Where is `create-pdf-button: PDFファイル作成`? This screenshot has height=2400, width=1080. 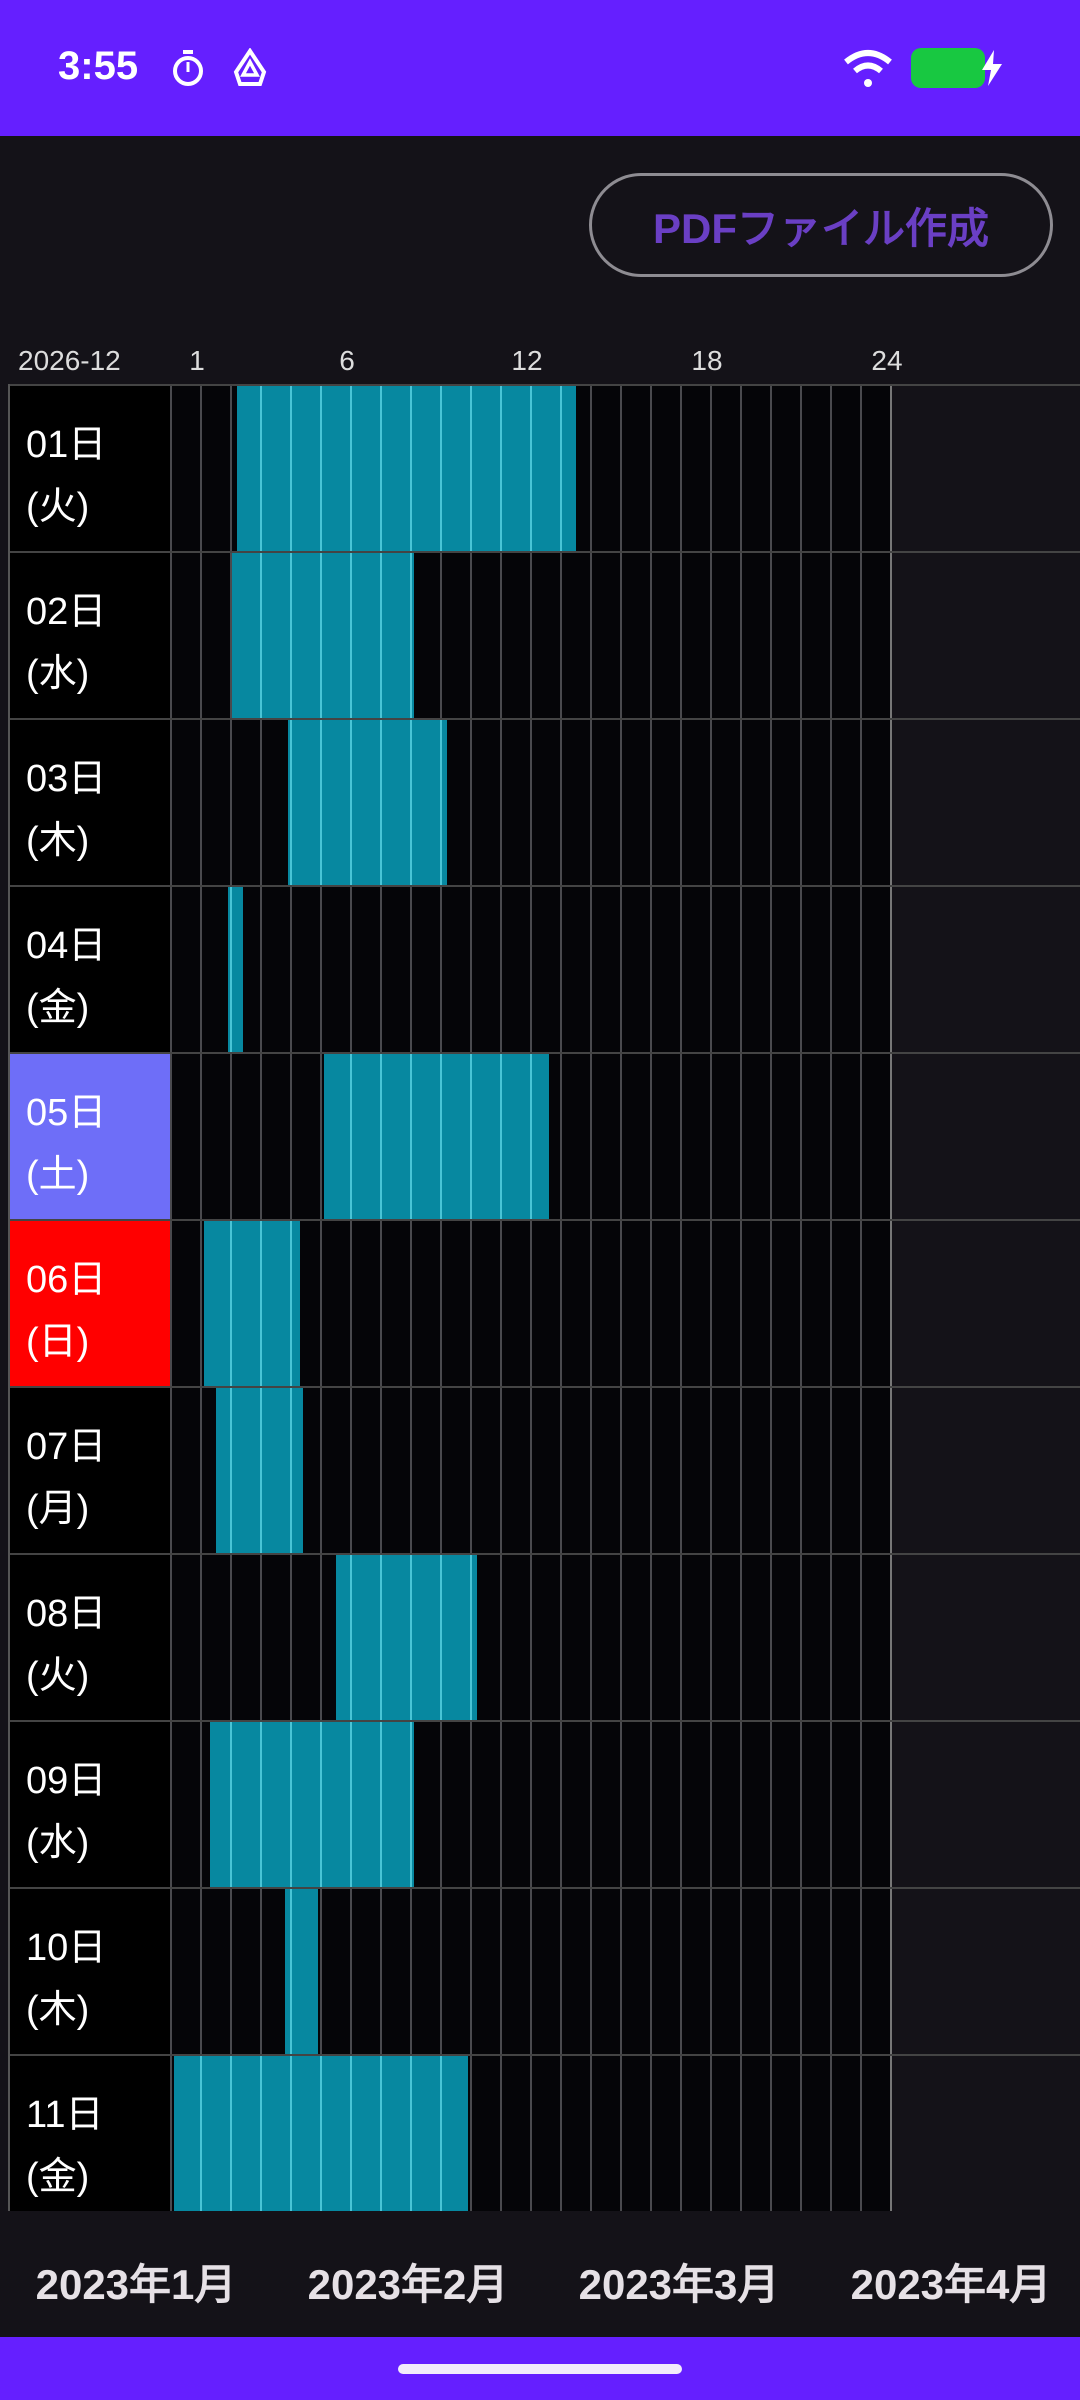
create-pdf-button: PDFファイル作成 is located at coordinates (821, 225).